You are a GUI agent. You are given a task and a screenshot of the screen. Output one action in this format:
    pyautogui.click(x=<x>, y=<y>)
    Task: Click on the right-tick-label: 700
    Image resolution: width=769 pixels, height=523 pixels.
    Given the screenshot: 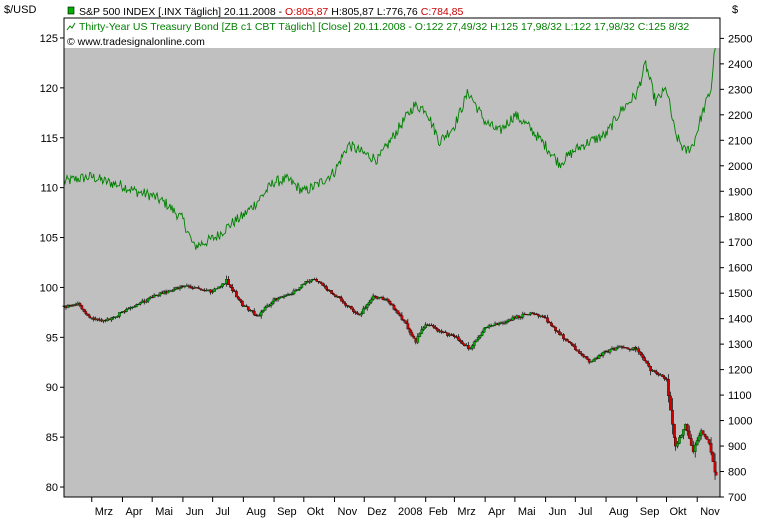 What is the action you would take?
    pyautogui.click(x=737, y=498)
    